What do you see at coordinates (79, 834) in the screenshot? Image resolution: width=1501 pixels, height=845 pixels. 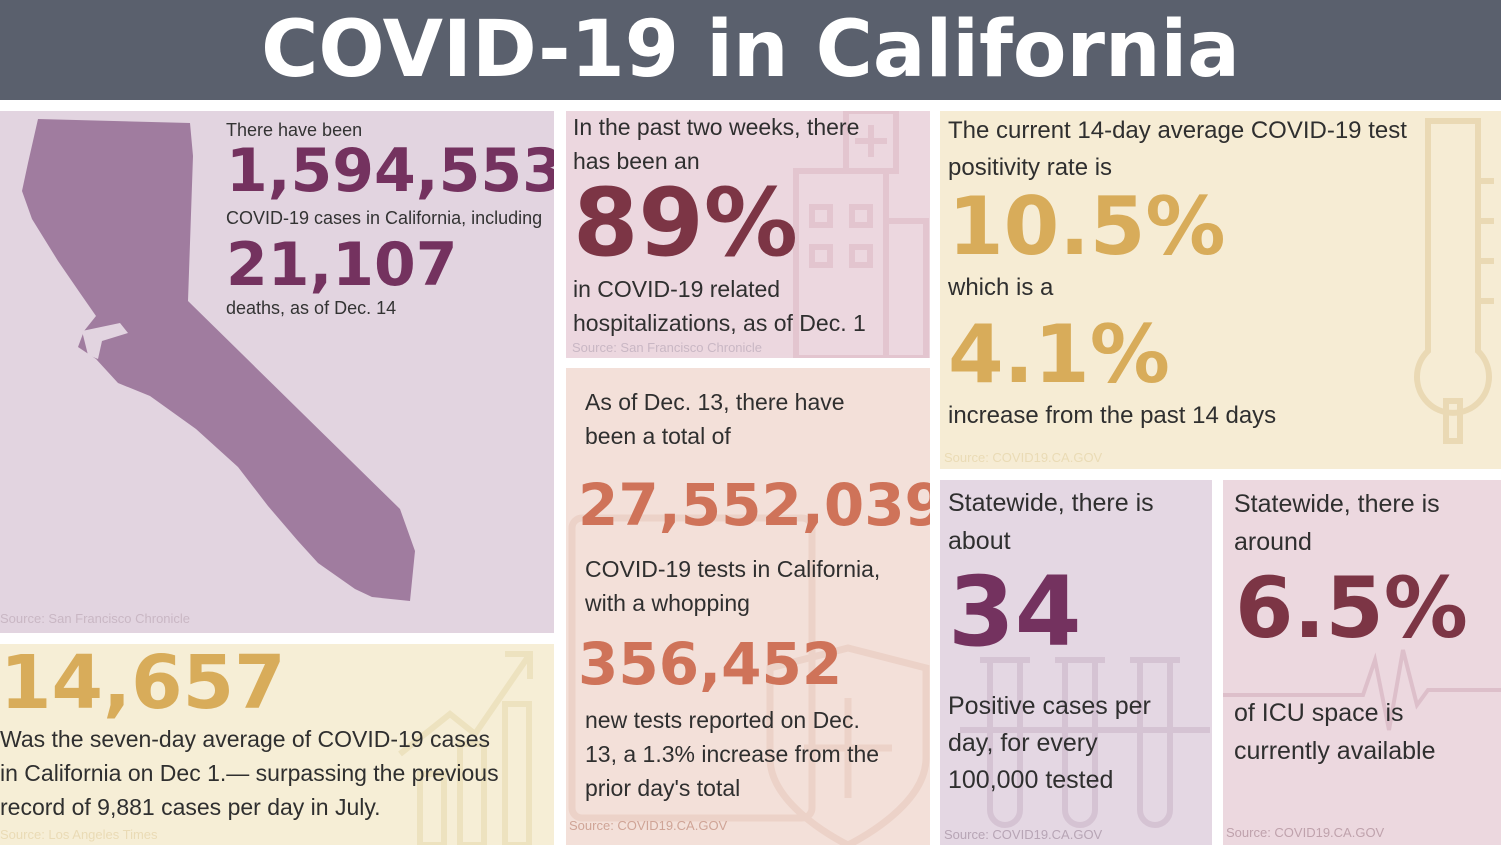 I see `average-source: Source: Los Angeles Times` at bounding box center [79, 834].